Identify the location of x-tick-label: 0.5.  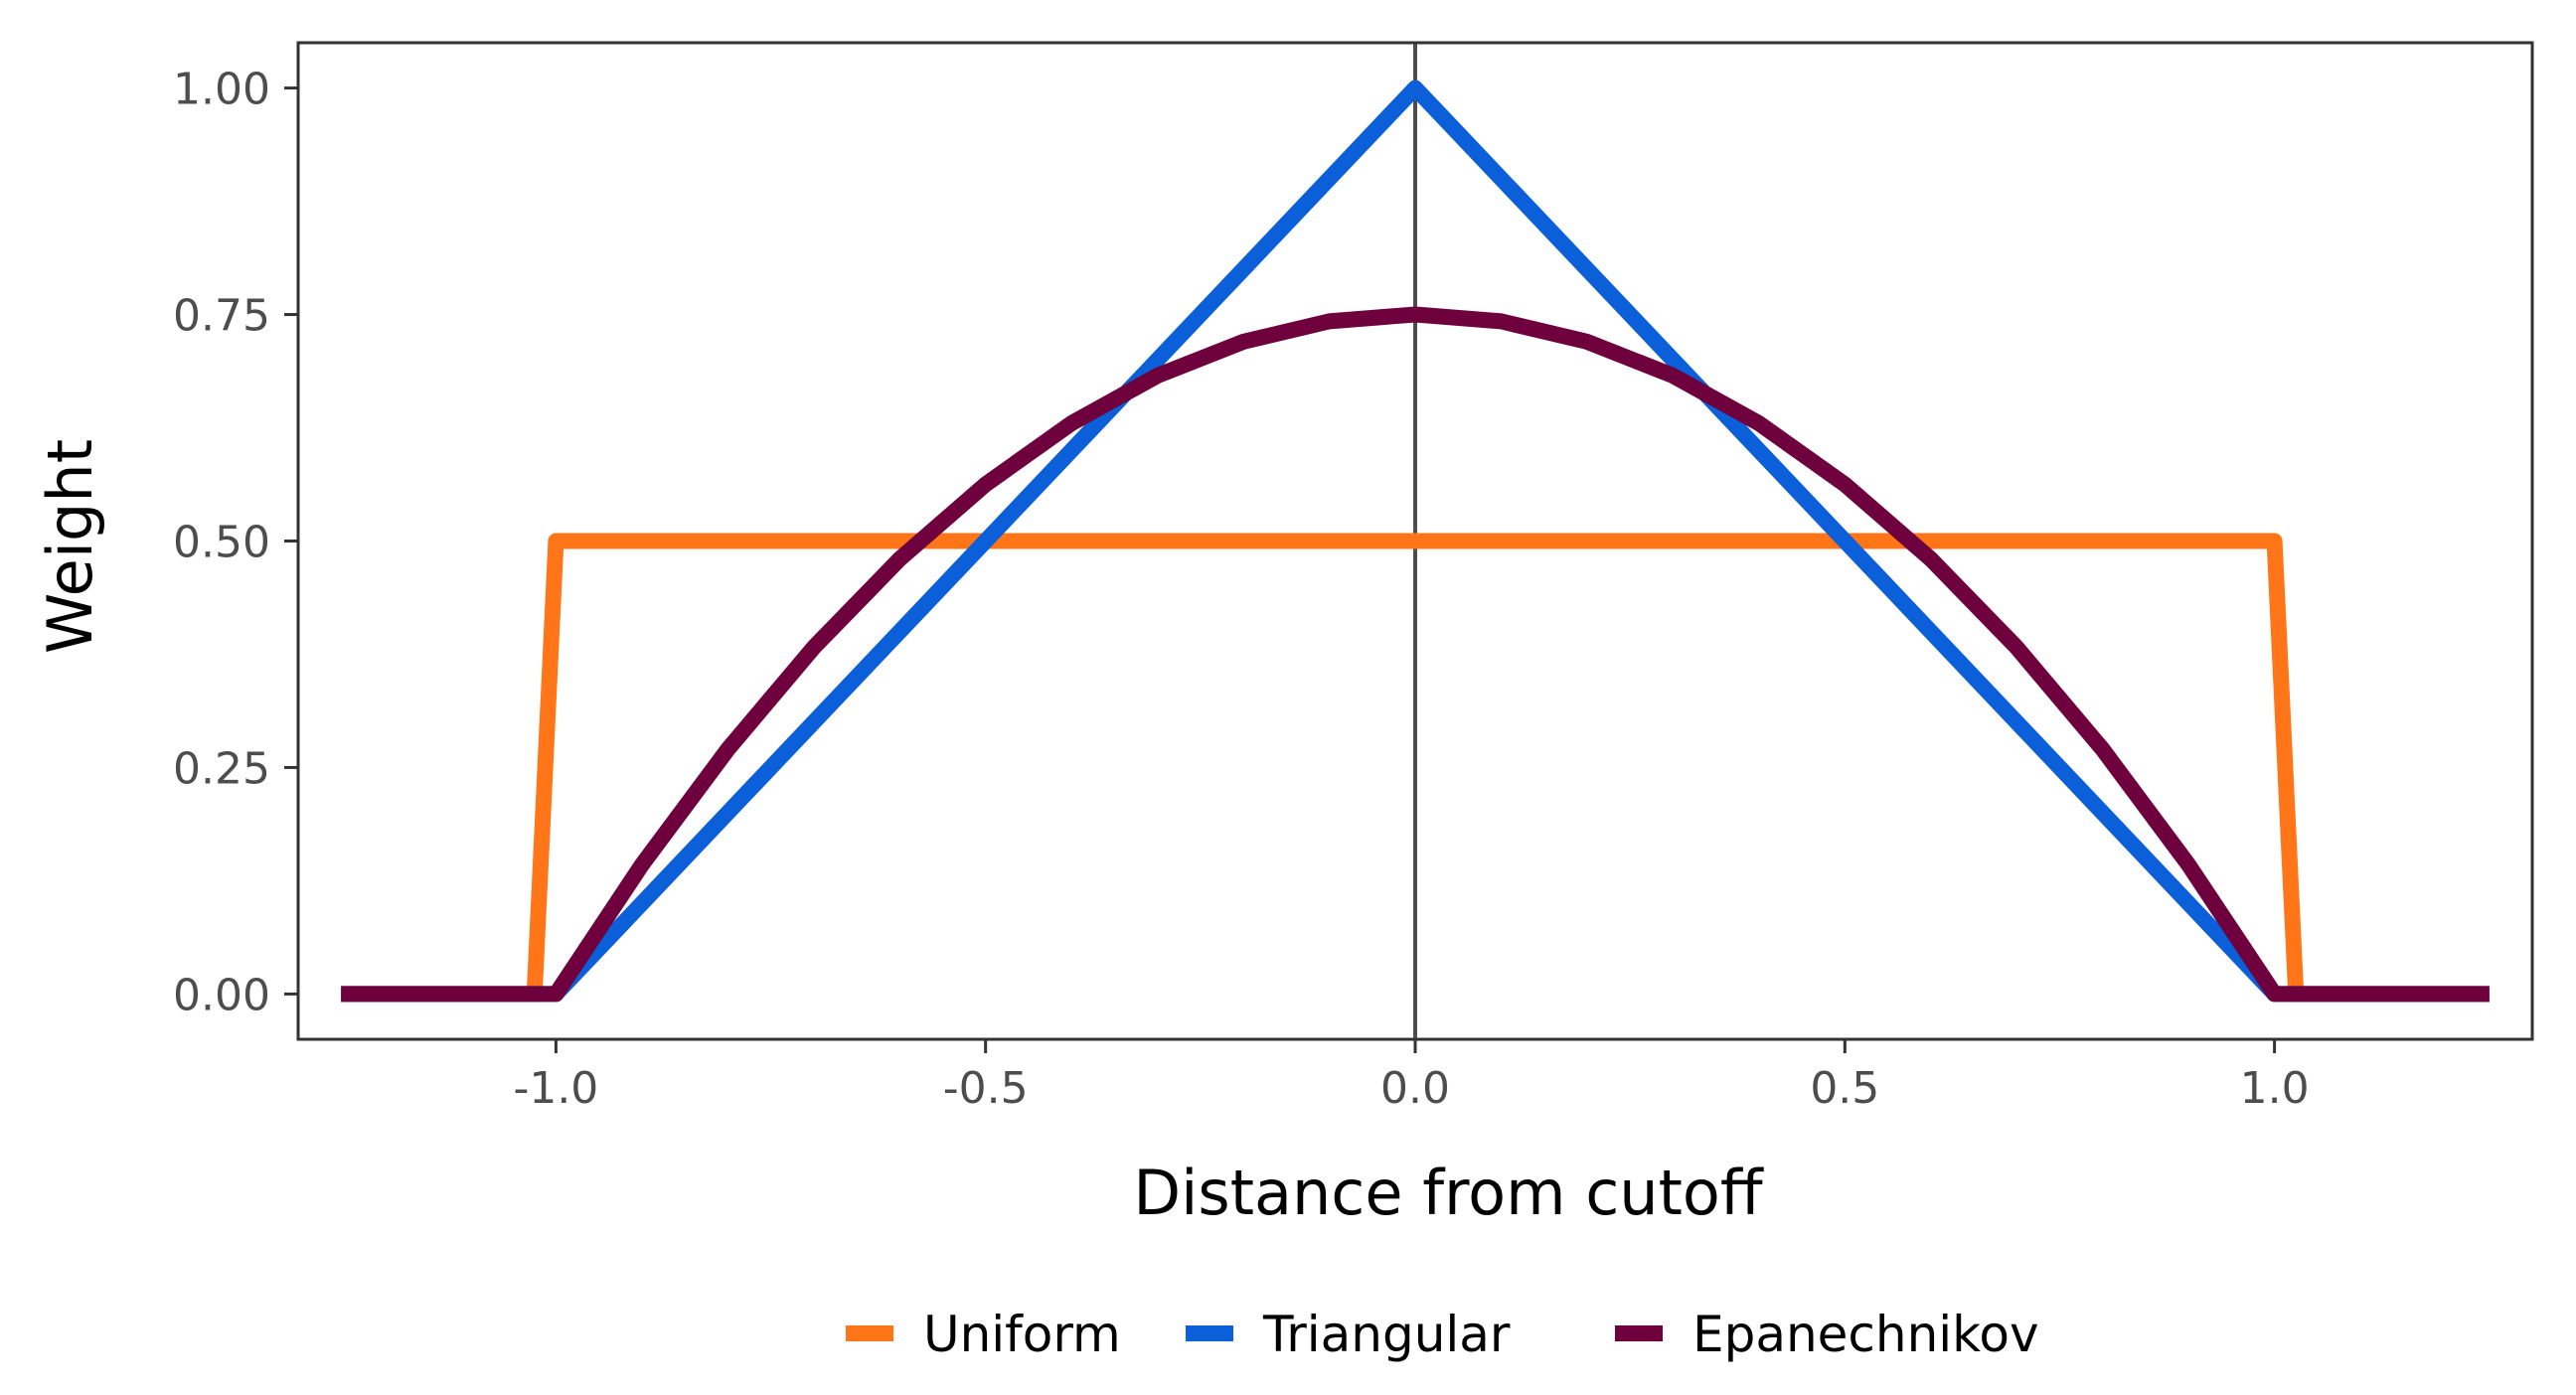
(1844, 1088).